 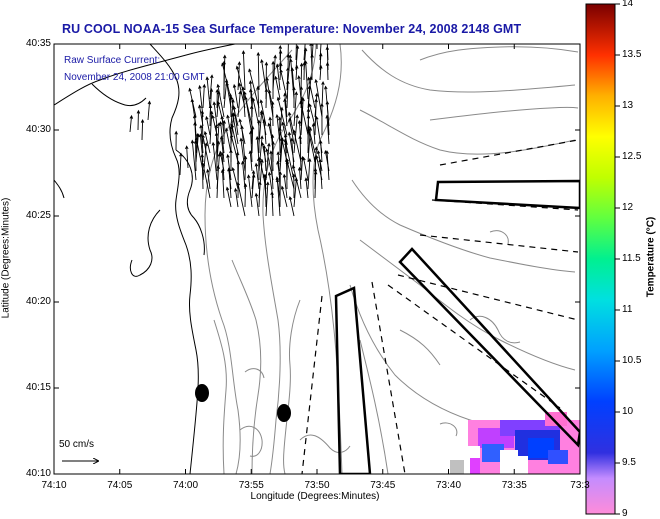 I want to click on colorbar-tick-label: 10.5, so click(x=632, y=360).